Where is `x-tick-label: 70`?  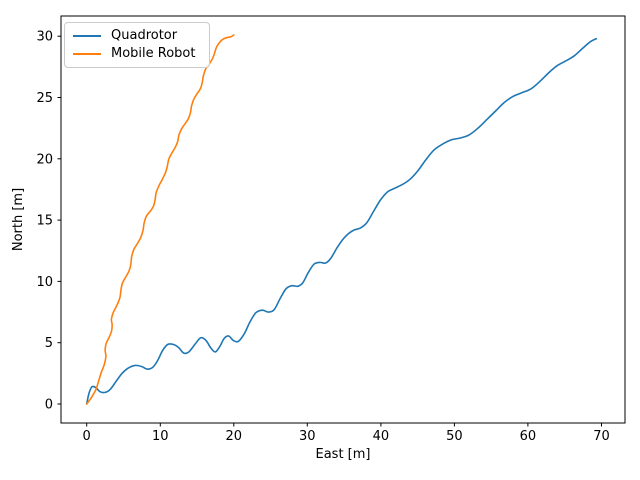 x-tick-label: 70 is located at coordinates (601, 436).